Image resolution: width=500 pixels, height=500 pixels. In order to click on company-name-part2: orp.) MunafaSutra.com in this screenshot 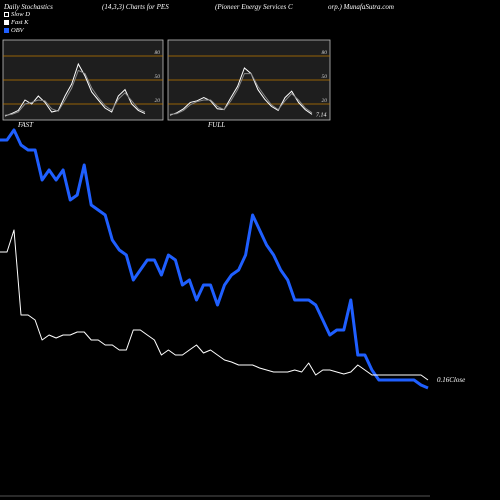, I will do `click(361, 7)`.